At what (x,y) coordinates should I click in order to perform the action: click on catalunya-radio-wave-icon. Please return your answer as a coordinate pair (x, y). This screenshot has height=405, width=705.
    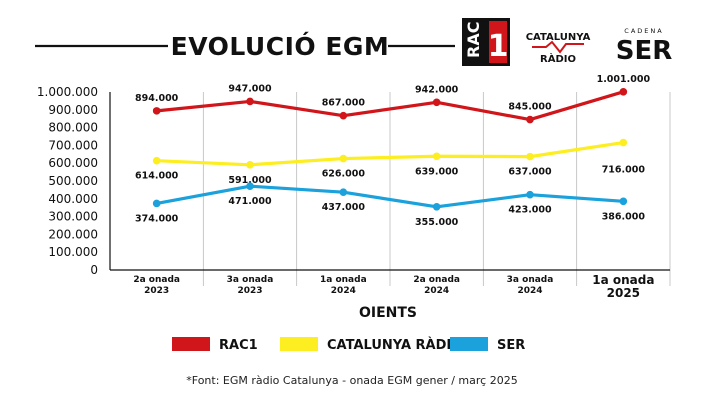
    Looking at the image, I should click on (558, 47).